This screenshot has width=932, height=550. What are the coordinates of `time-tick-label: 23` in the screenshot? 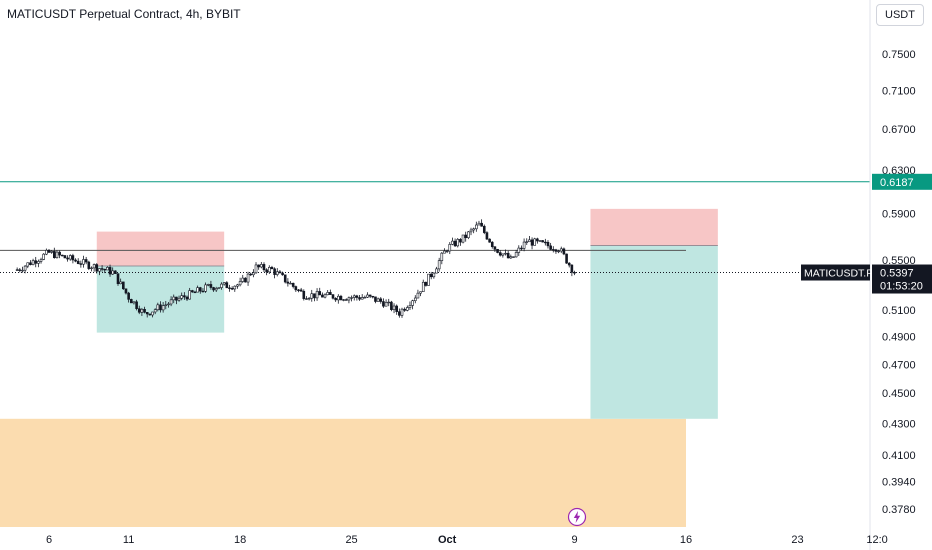 It's located at (797, 540).